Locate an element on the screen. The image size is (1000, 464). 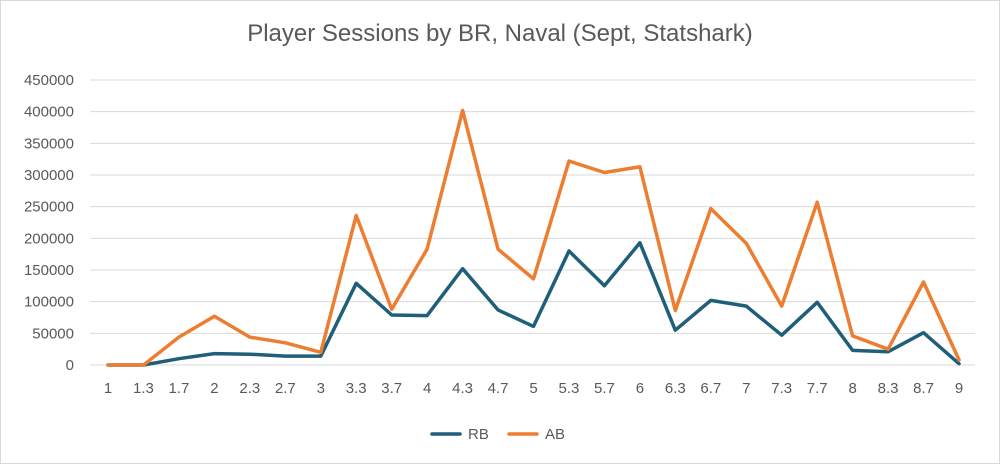
x-tick-label: 6 is located at coordinates (640, 388).